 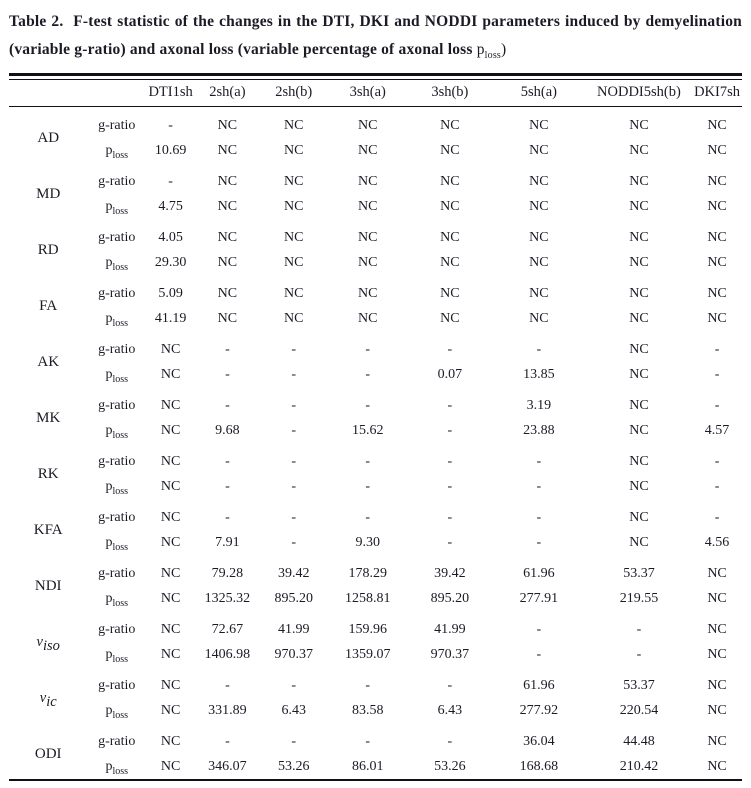 I want to click on table-cell: 5.09, so click(x=170, y=293).